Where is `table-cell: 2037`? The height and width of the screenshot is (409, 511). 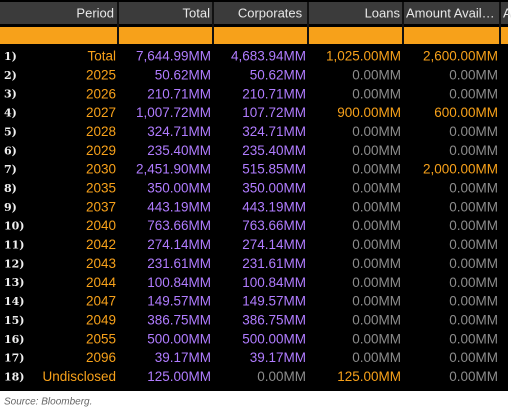
table-cell: 2037 is located at coordinates (101, 206).